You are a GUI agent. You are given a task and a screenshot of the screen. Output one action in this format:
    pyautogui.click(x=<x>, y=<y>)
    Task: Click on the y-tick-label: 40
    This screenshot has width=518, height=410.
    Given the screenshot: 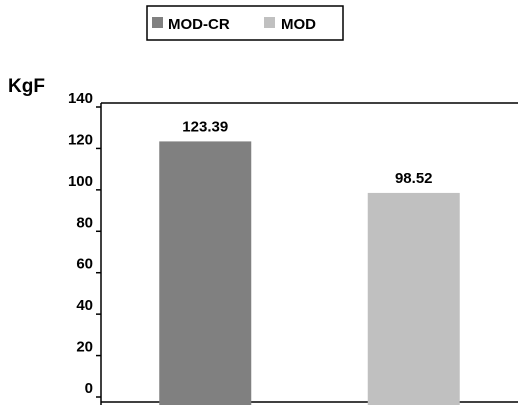 What is the action you would take?
    pyautogui.click(x=84, y=305)
    